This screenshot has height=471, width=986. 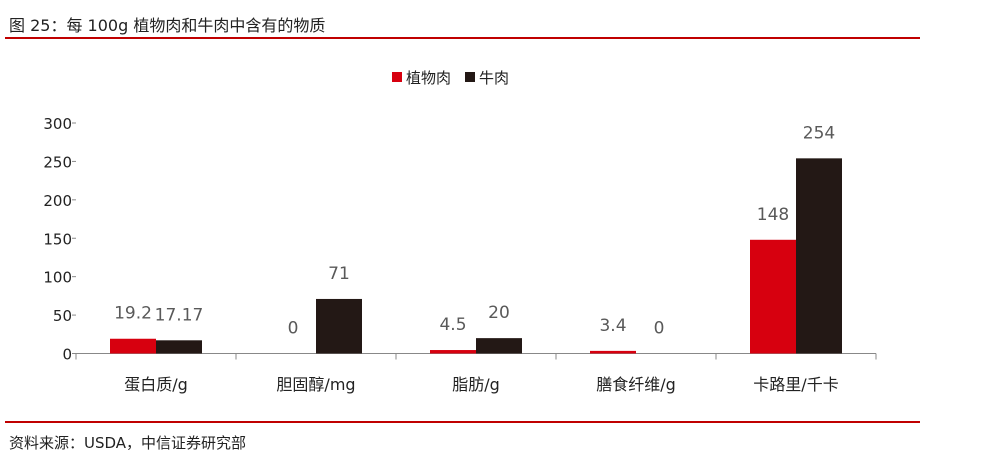 What do you see at coordinates (339, 274) in the screenshot?
I see `data-label: 71` at bounding box center [339, 274].